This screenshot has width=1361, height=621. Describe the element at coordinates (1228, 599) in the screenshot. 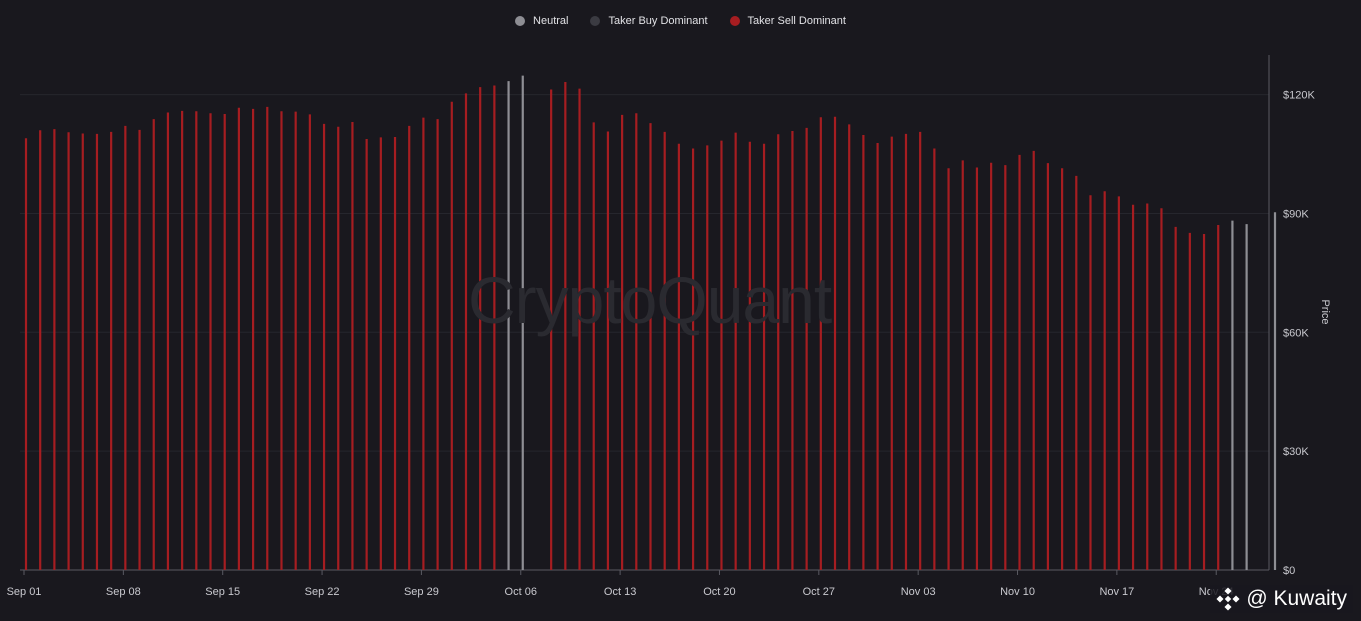

I see `diamond-logo-icon` at that location.